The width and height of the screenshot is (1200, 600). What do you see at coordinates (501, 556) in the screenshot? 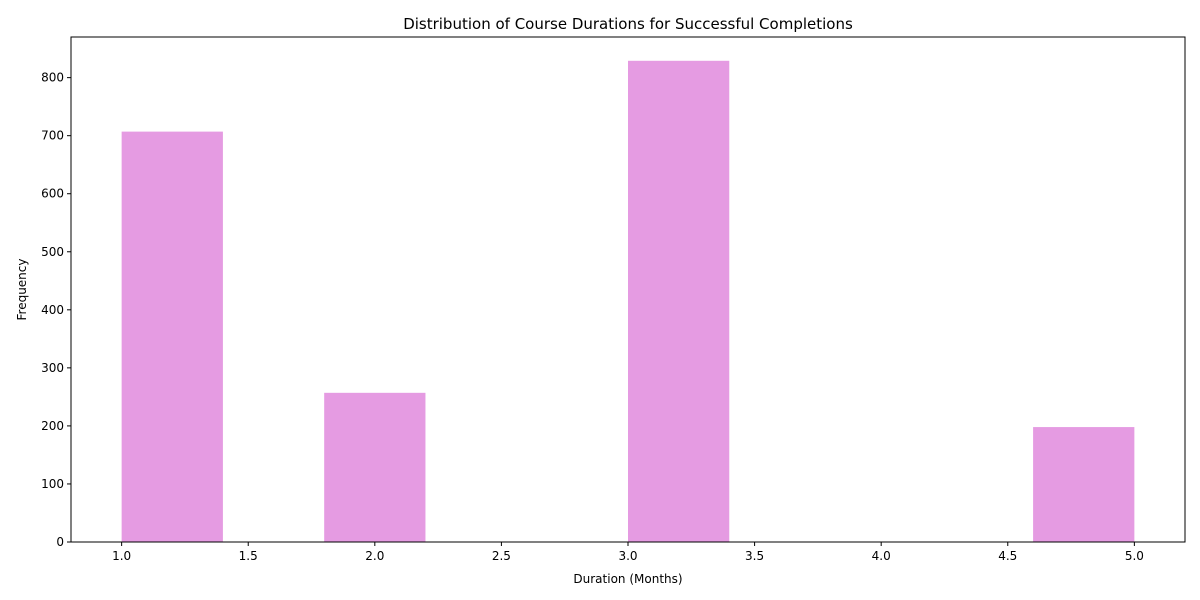
I see `x-tick-label: 2.5` at bounding box center [501, 556].